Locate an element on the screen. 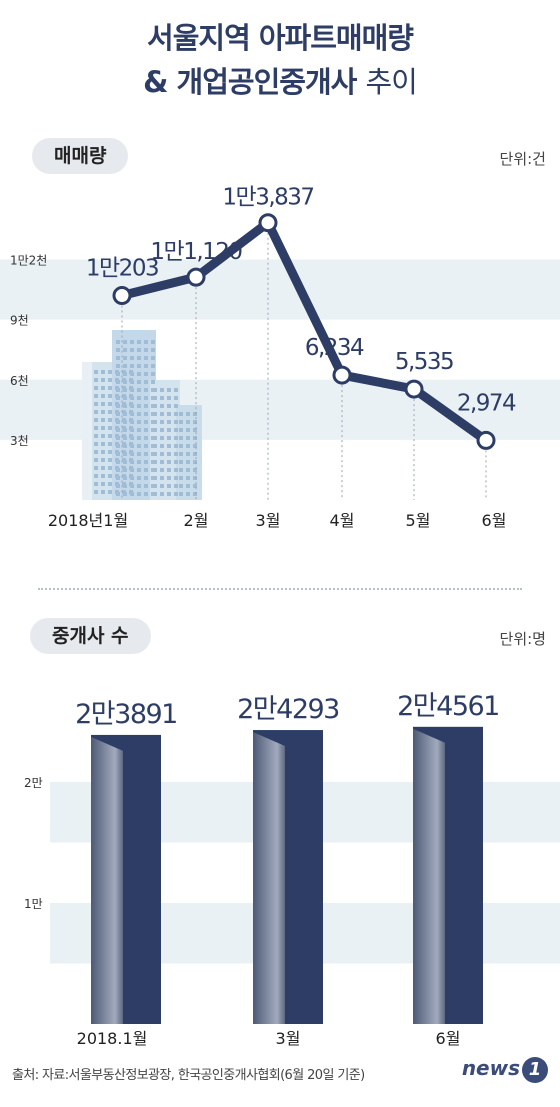  line-series-path is located at coordinates (304, 331).